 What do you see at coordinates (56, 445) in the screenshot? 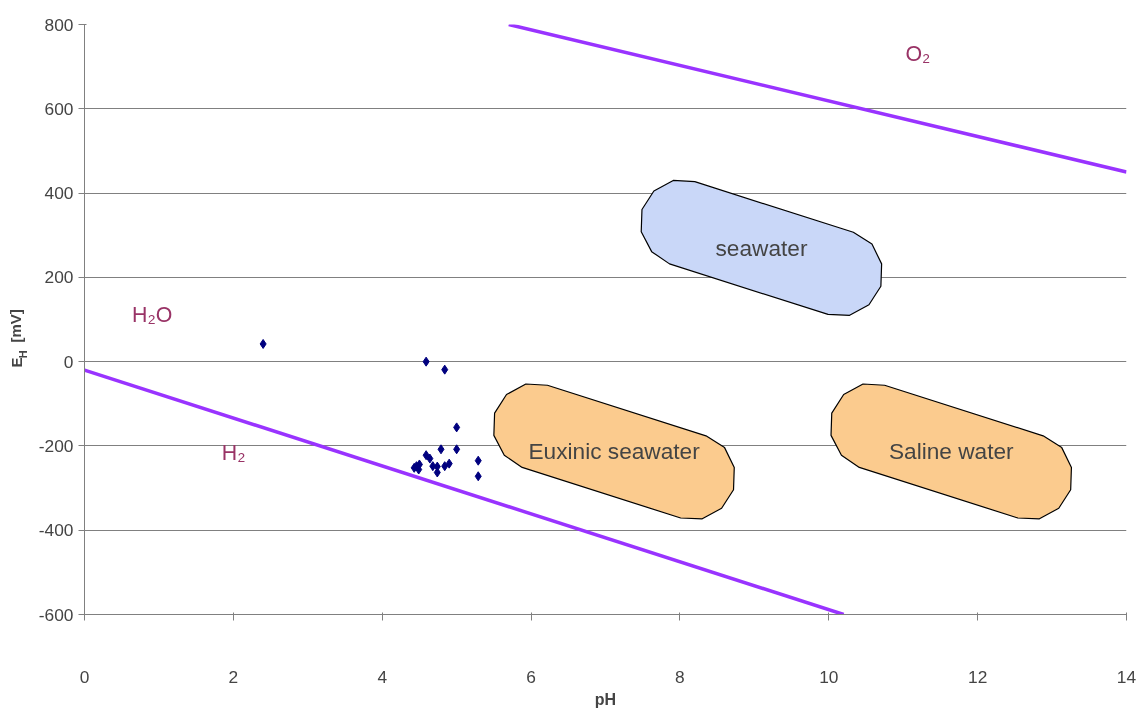
I see `y-tick-label: -200` at bounding box center [56, 445].